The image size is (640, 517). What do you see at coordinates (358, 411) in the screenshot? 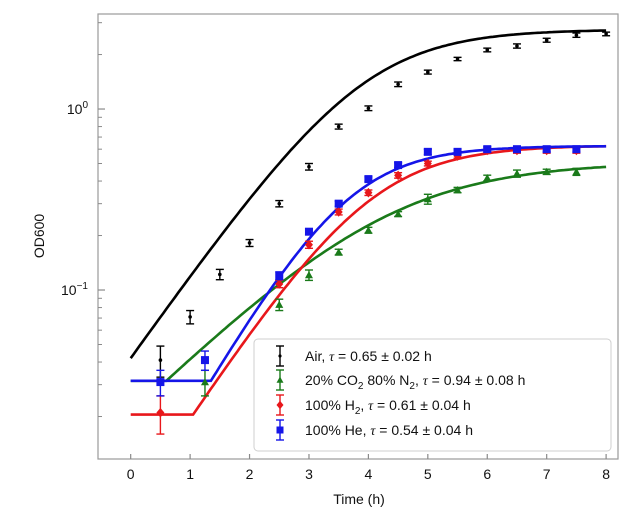
I see `legend-h2-sub: 2` at bounding box center [358, 411].